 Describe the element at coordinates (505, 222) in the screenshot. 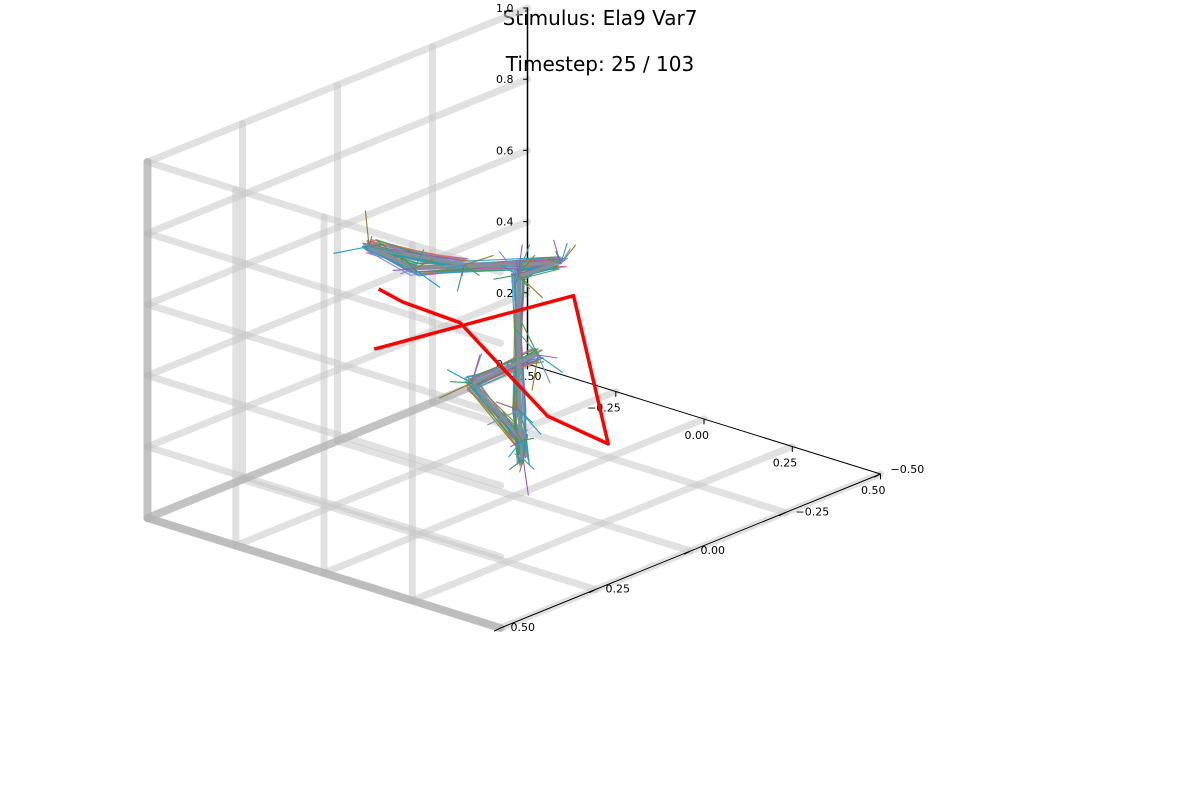

I see `z-tick-label: 0.4` at that location.